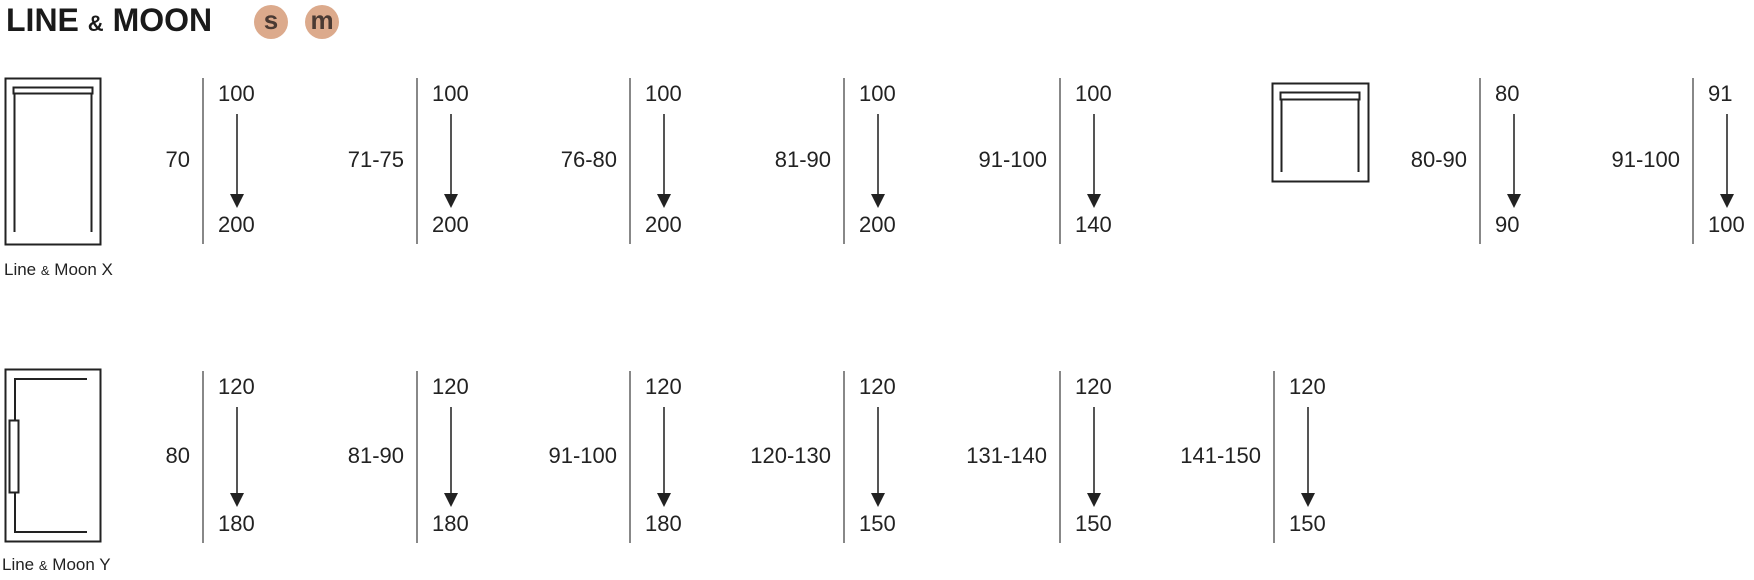  Describe the element at coordinates (1438, 159) in the screenshot. I see `width-label: 80-90` at that location.